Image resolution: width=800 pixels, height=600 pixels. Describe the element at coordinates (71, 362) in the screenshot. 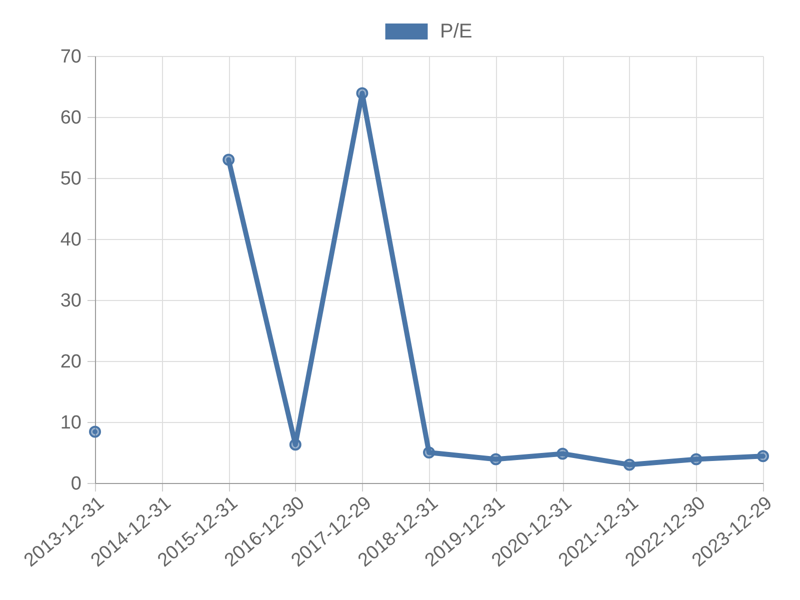

I see `y-tick-label: 20` at that location.